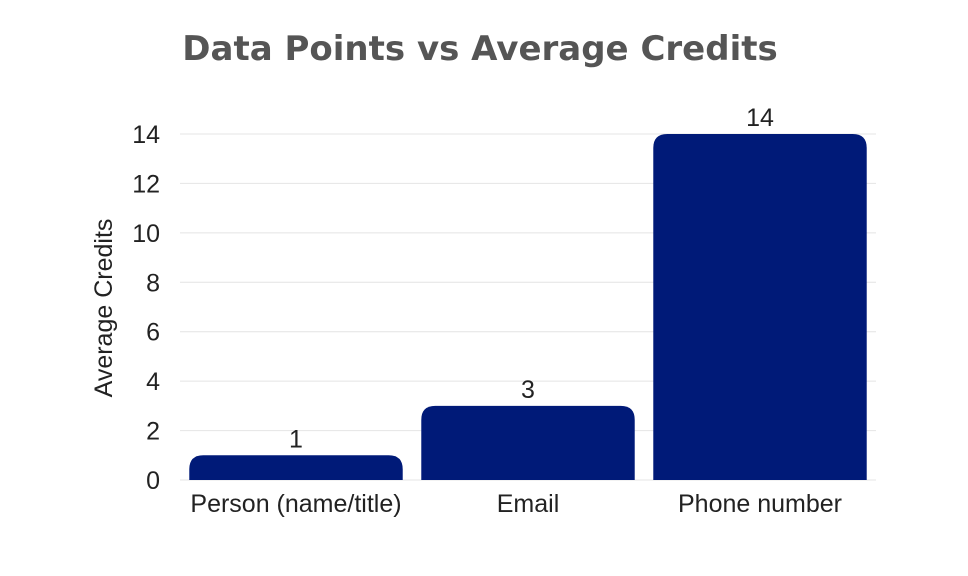  Describe the element at coordinates (528, 442) in the screenshot. I see `bar-email` at that location.